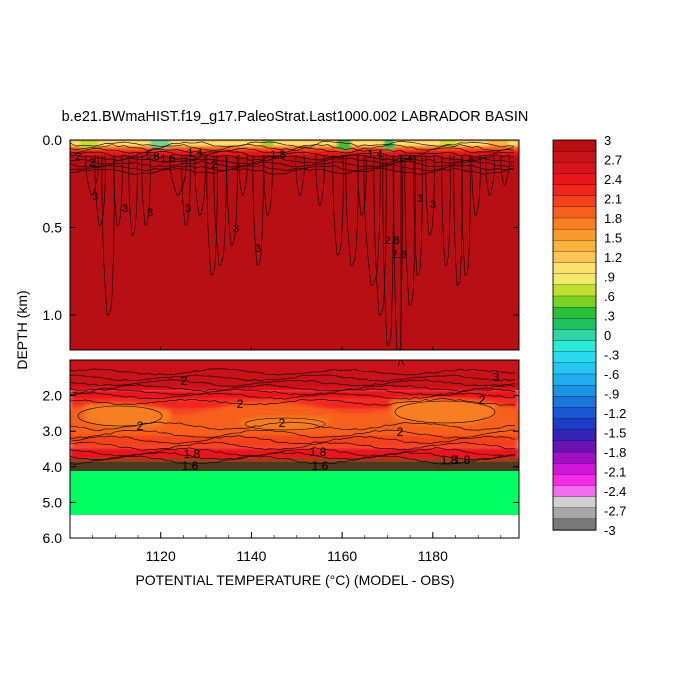 The image size is (700, 700). What do you see at coordinates (615, 511) in the screenshot?
I see `colorbar-label: -2.7` at bounding box center [615, 511].